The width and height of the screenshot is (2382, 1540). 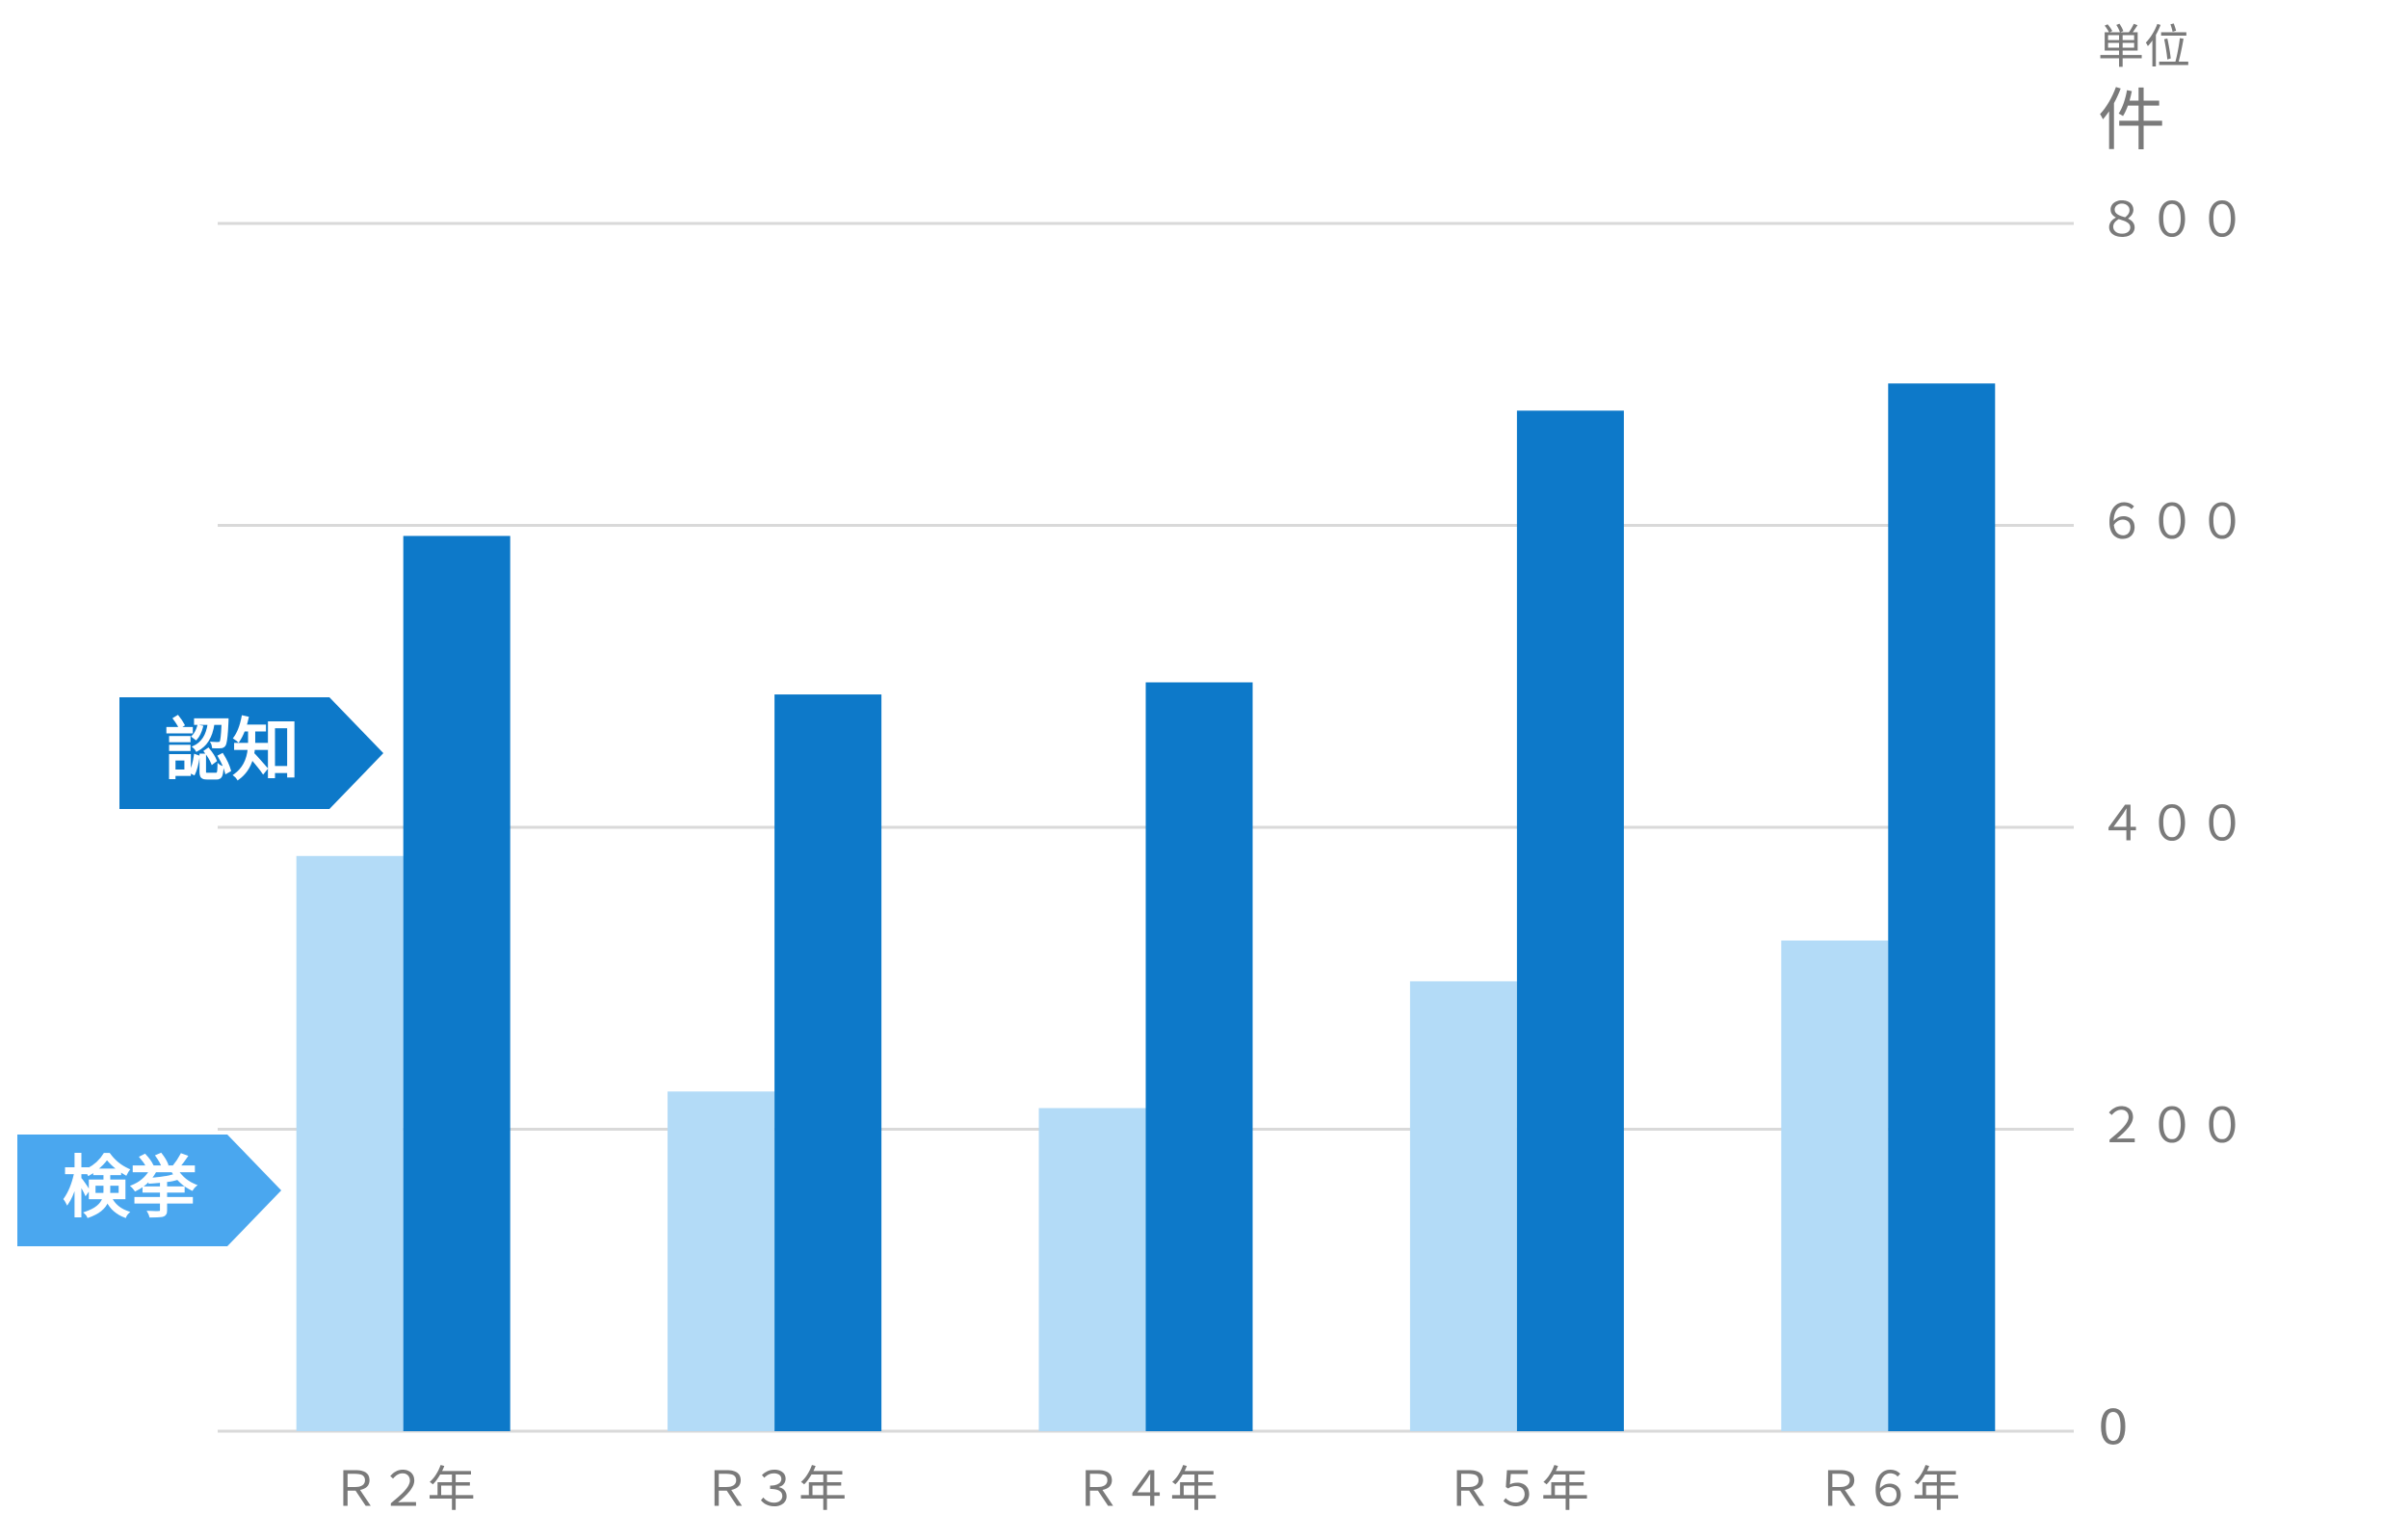 I want to click on x-tick-label: Ｒ２年, so click(x=403, y=1490).